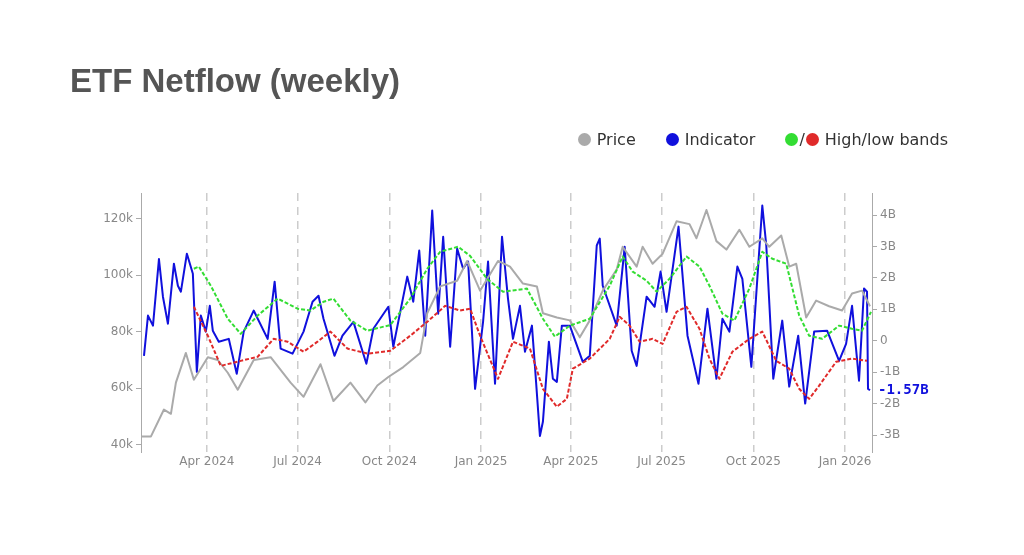 The width and height of the screenshot is (1024, 555). Describe the element at coordinates (122, 330) in the screenshot. I see `y-tick-label: 80k` at that location.